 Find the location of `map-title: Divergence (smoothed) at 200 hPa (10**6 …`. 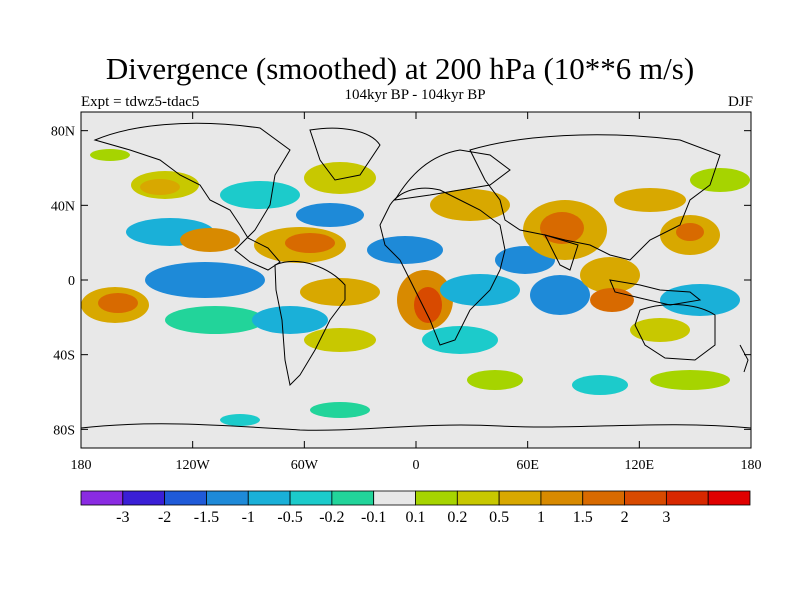

map-title: Divergence (smoothed) at 200 hPa (10**6 … is located at coordinates (400, 68).